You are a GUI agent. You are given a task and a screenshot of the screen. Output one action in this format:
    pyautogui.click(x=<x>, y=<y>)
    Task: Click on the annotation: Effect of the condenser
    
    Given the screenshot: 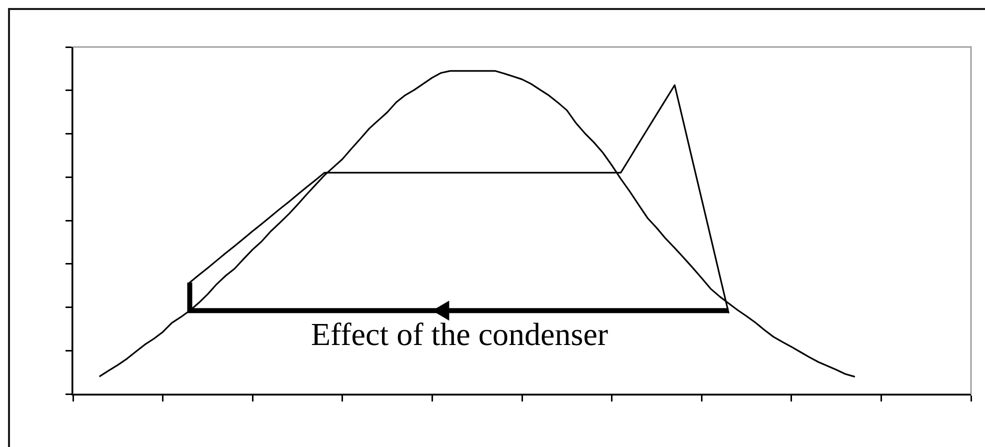 What is the action you would take?
    pyautogui.click(x=459, y=334)
    